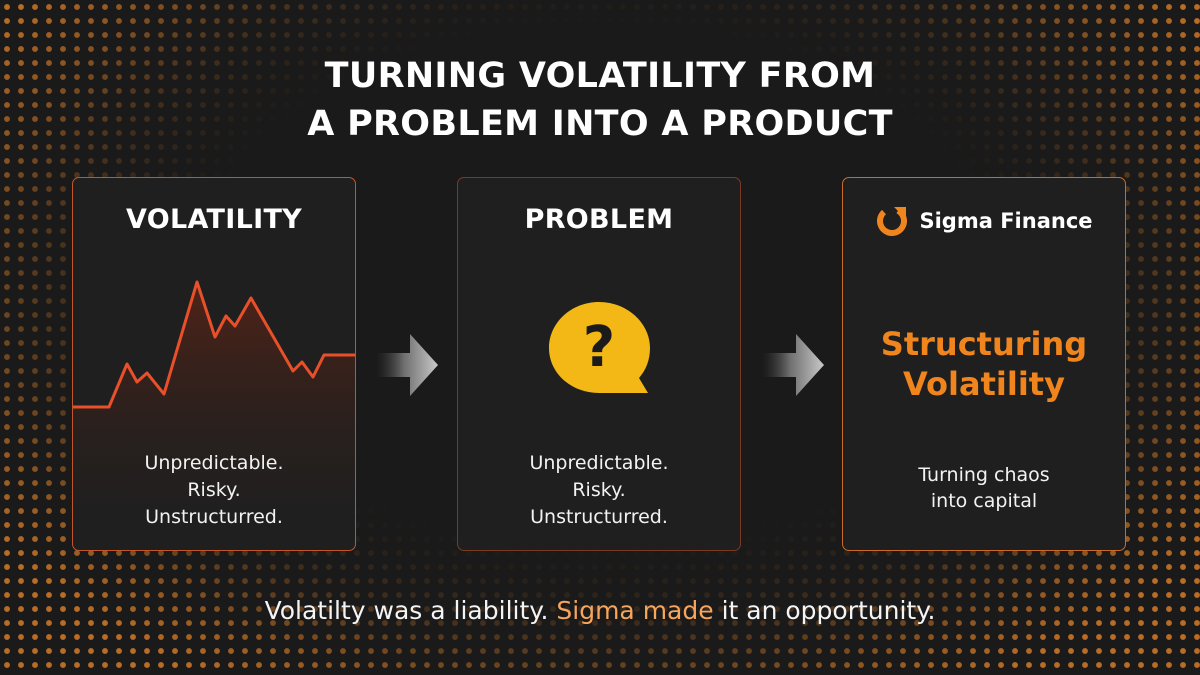 Image resolution: width=1200 pixels, height=675 pixels. What do you see at coordinates (599, 219) in the screenshot?
I see `problem-heading: PROBLEM` at bounding box center [599, 219].